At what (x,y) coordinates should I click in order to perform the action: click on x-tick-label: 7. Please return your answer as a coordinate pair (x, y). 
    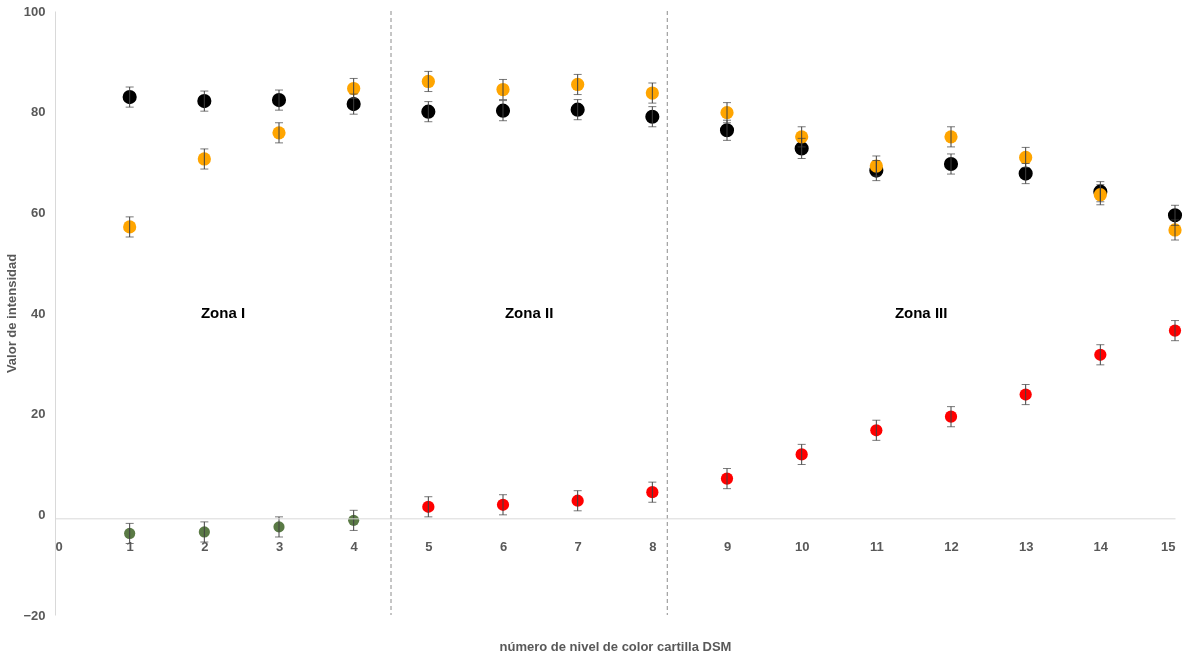
    Looking at the image, I should click on (578, 546).